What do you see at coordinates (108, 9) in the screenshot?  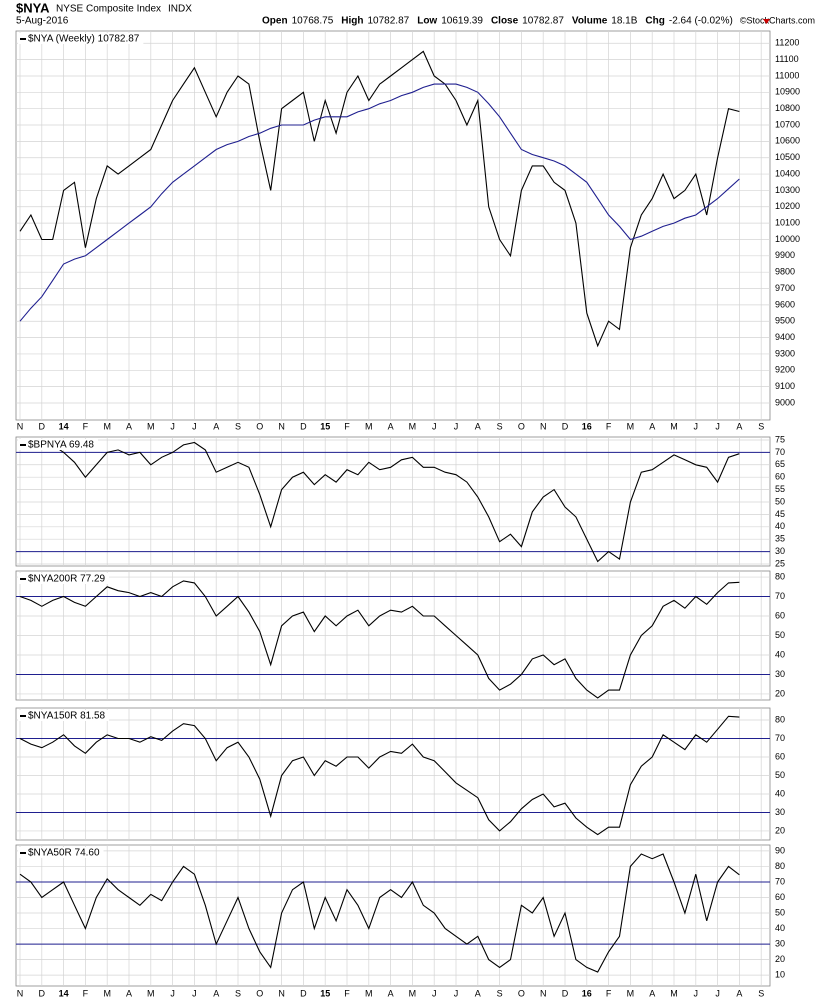 I see `index-name: NYSE Composite Index` at bounding box center [108, 9].